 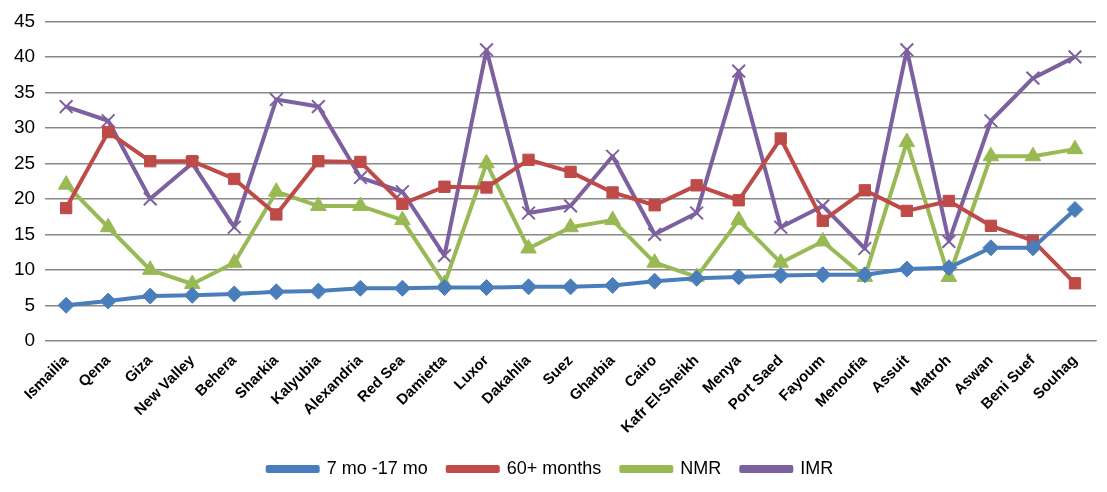 I want to click on y-tick-label: 40, so click(x=24, y=56).